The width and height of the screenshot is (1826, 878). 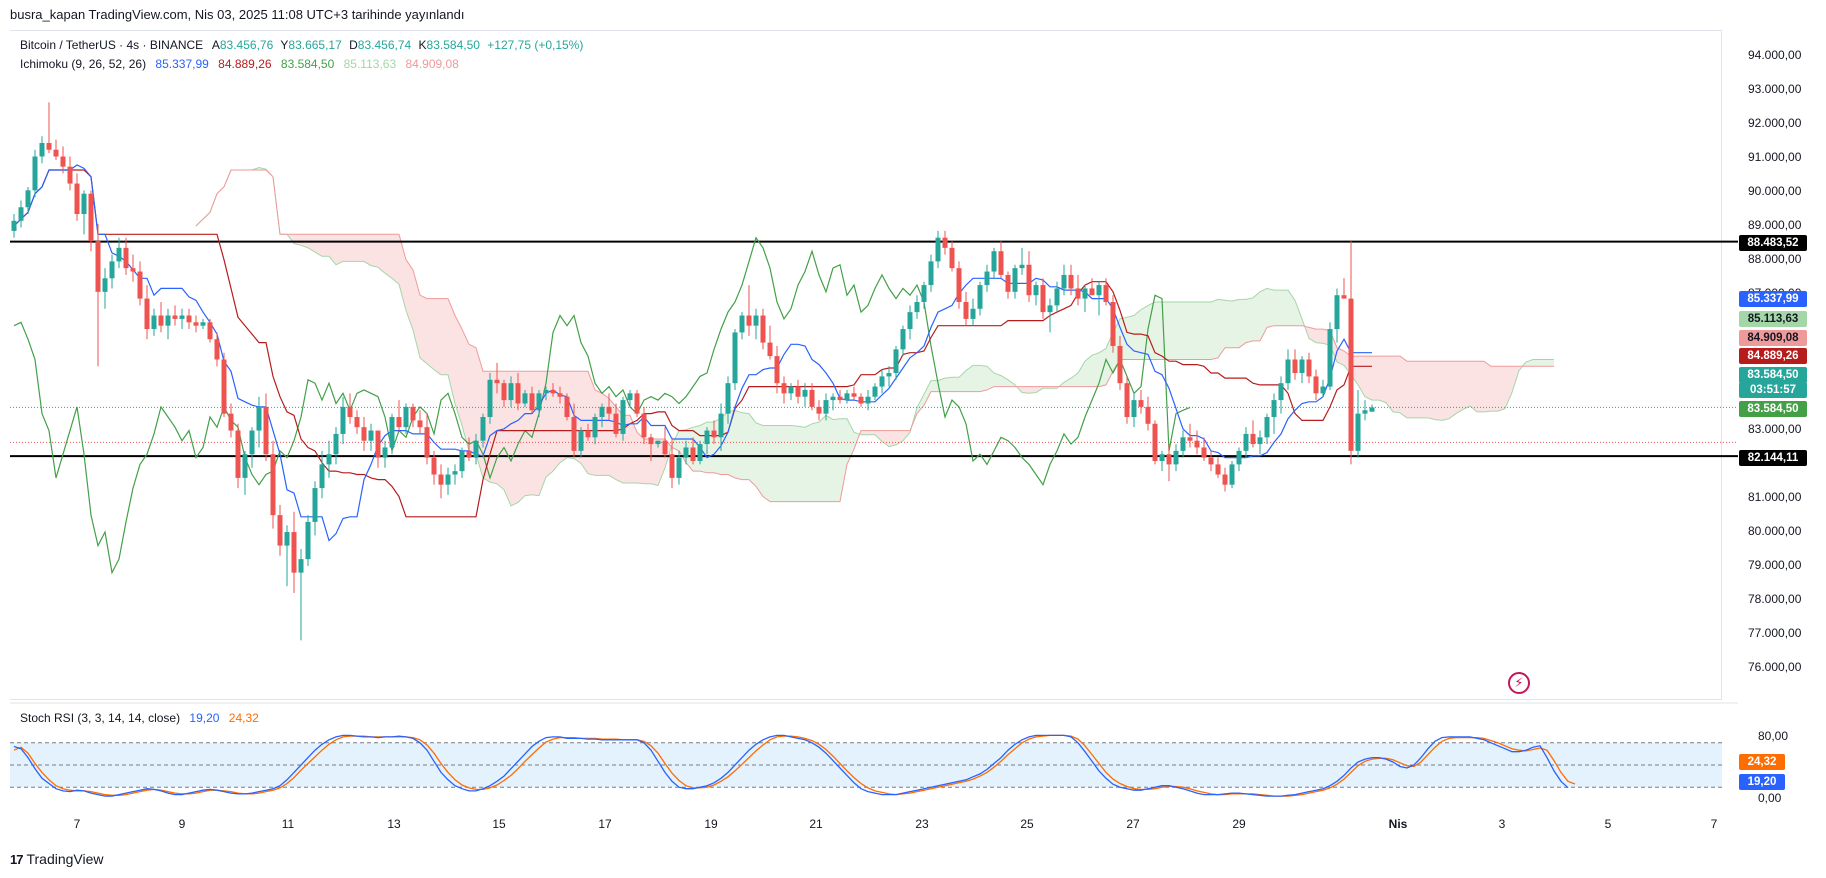 I want to click on tradingview-logo-icon: 17, so click(x=17, y=859).